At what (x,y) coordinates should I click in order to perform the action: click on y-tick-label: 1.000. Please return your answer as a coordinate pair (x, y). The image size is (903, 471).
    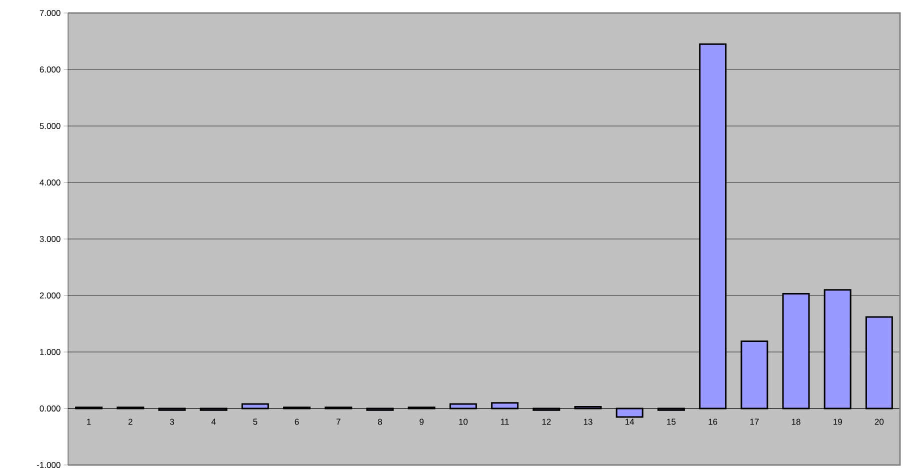
    Looking at the image, I should click on (50, 351).